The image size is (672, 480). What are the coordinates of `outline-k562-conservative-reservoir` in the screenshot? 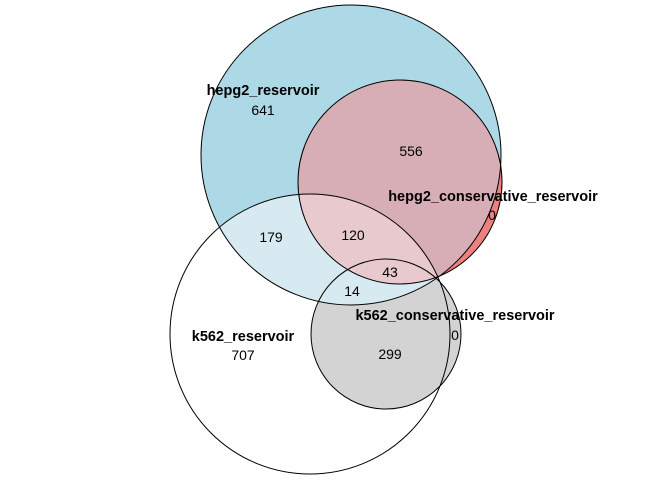 It's located at (386, 334).